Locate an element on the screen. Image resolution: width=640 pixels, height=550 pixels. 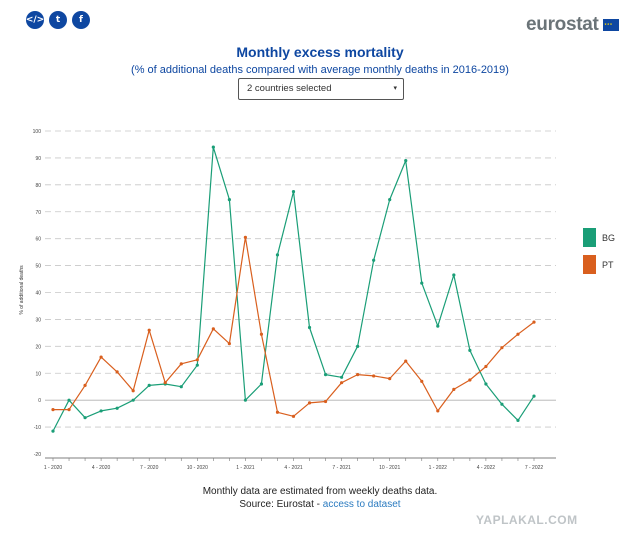
chart-title: Monthly excess mortality is located at coordinates (320, 52).